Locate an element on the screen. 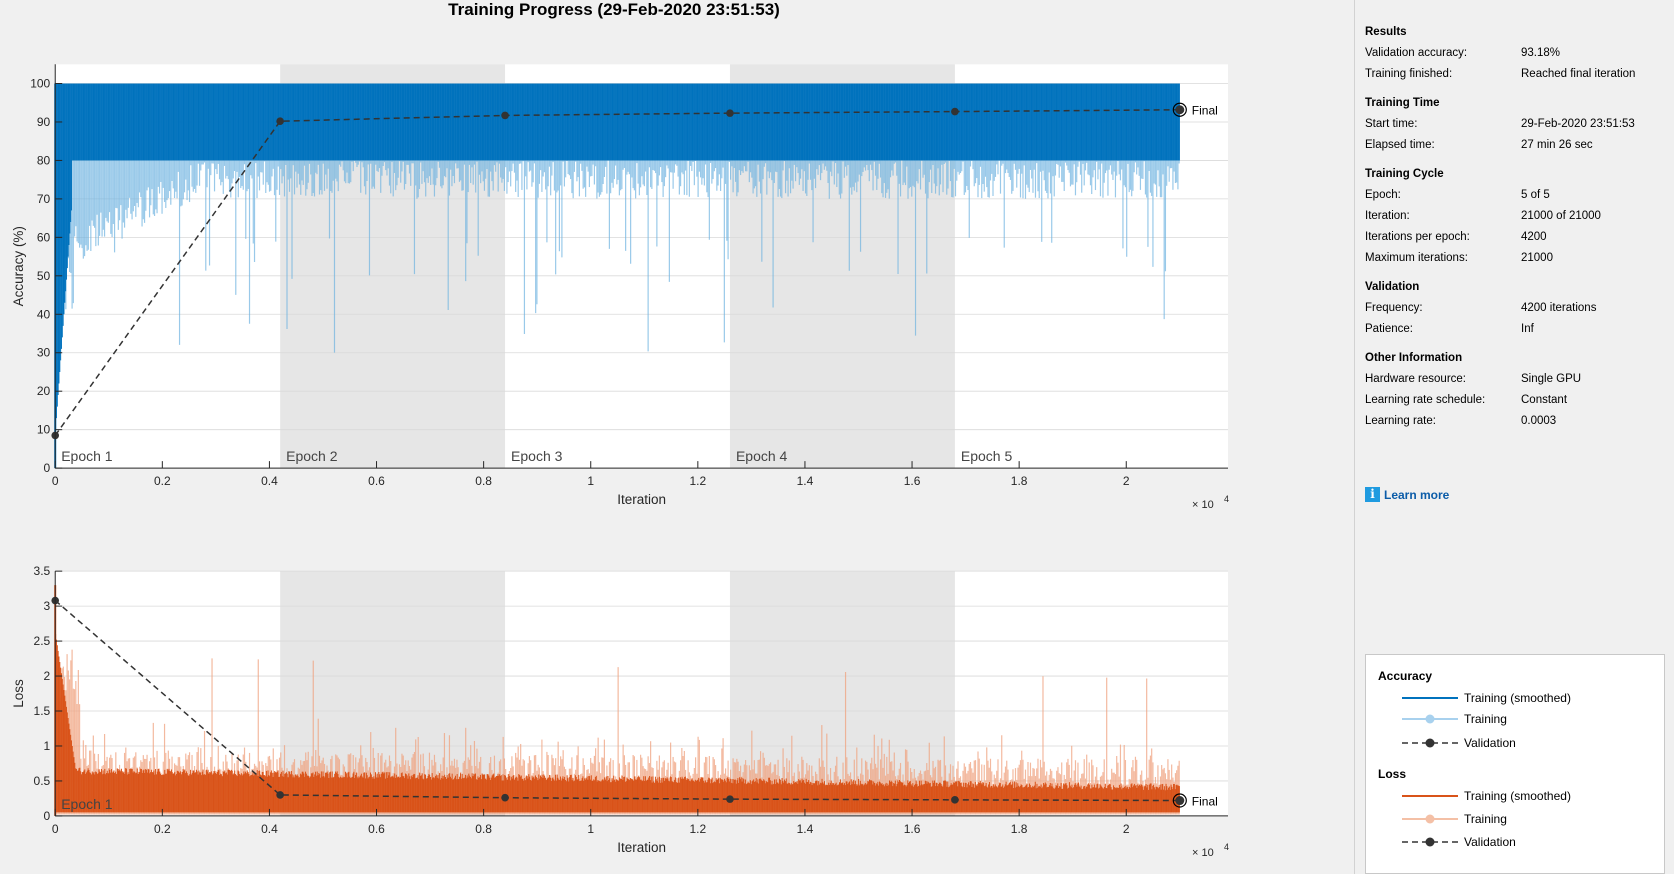 The width and height of the screenshot is (1674, 874). info-row: Maximum iterations: 21000 is located at coordinates (1515, 258).